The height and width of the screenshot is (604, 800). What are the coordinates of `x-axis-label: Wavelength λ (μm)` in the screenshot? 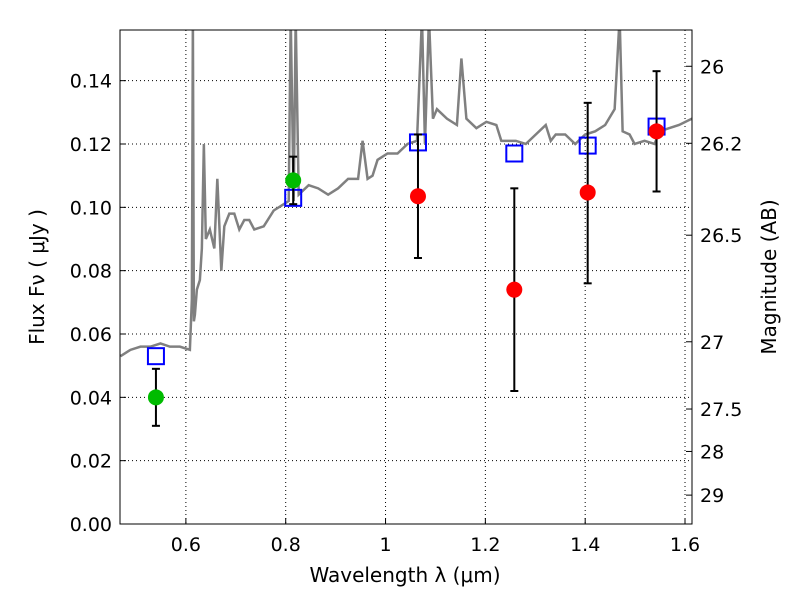 It's located at (404, 575).